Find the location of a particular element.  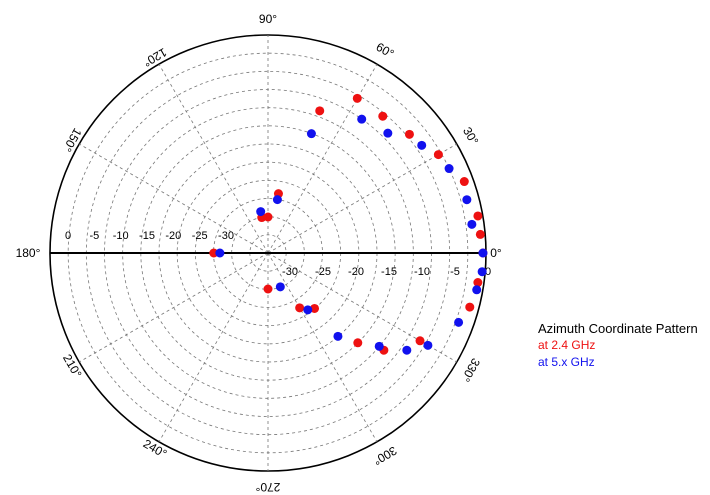

angle-label: 240° is located at coordinates (155, 448).